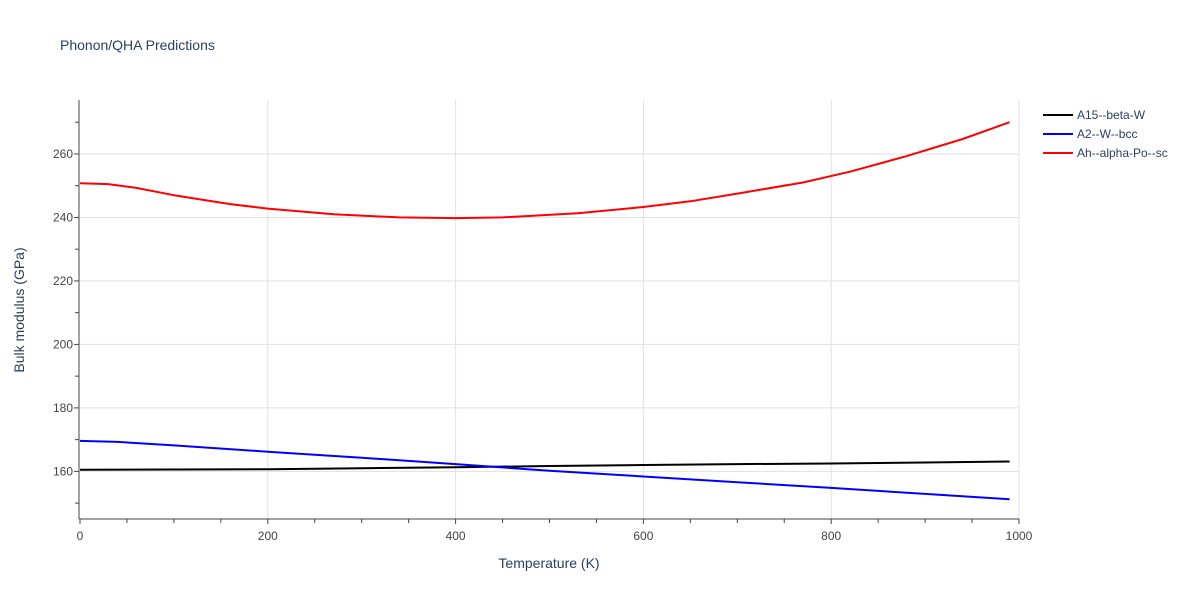 This screenshot has width=1200, height=600. Describe the element at coordinates (643, 536) in the screenshot. I see `x-tick-label: 600` at that location.